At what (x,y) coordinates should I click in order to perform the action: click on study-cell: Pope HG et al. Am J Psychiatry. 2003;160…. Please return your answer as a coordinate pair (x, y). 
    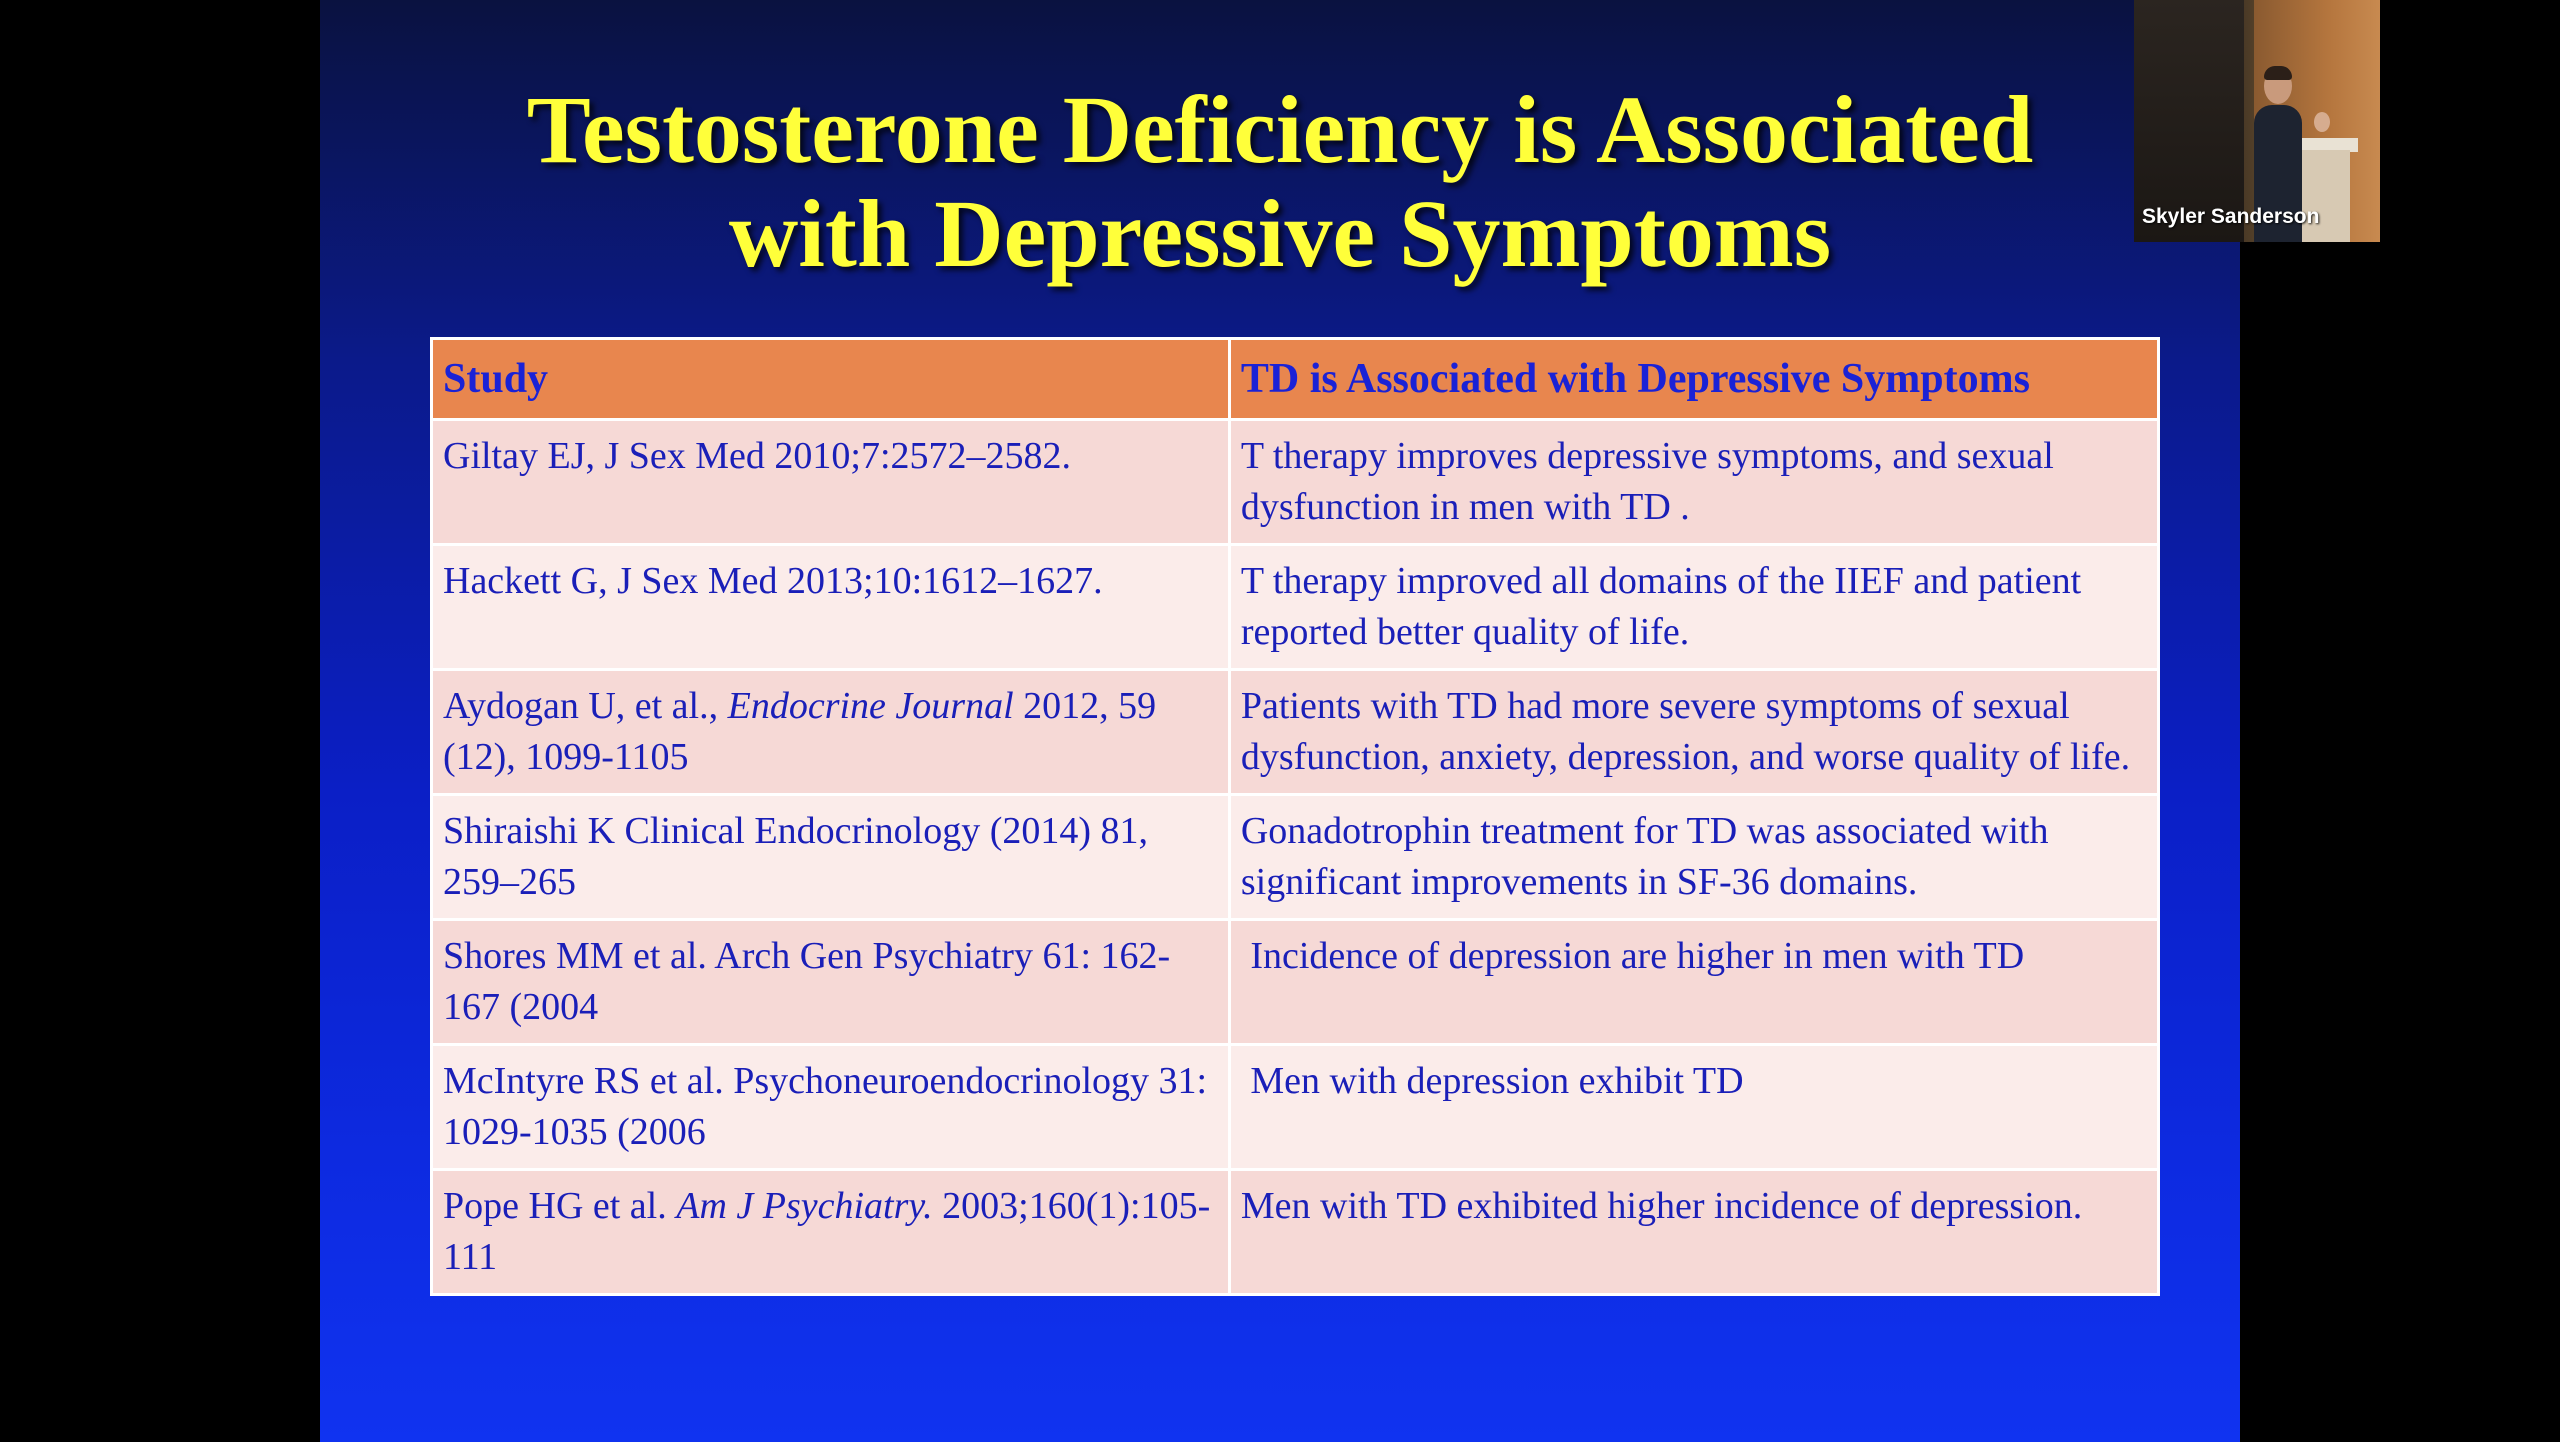
    Looking at the image, I should click on (830, 1232).